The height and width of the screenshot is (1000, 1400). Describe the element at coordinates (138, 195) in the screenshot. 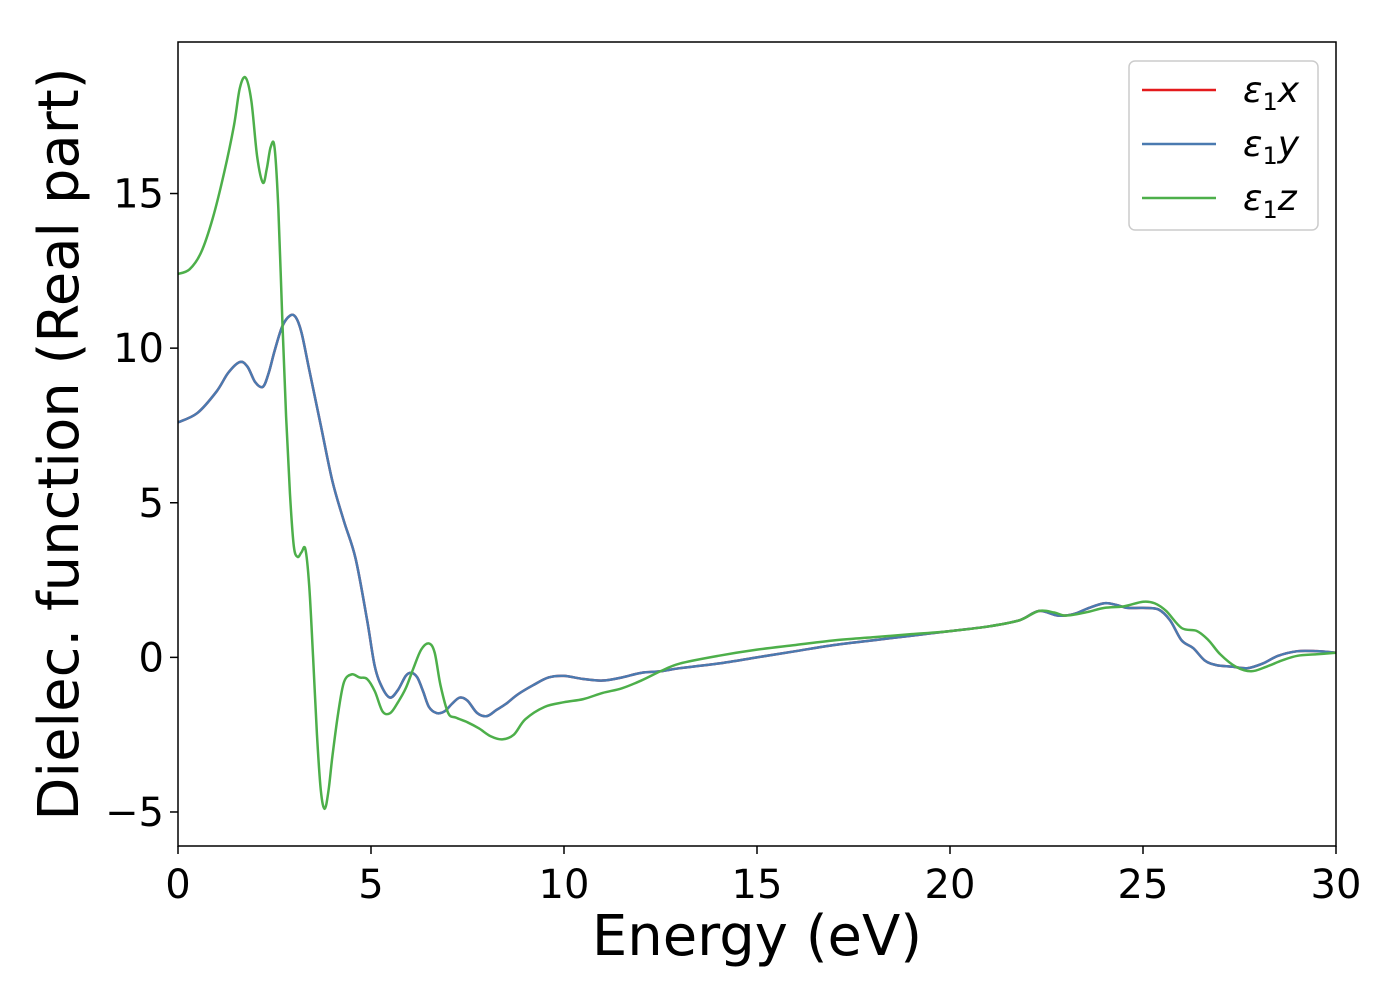

I see `y-tick-label: 15` at that location.